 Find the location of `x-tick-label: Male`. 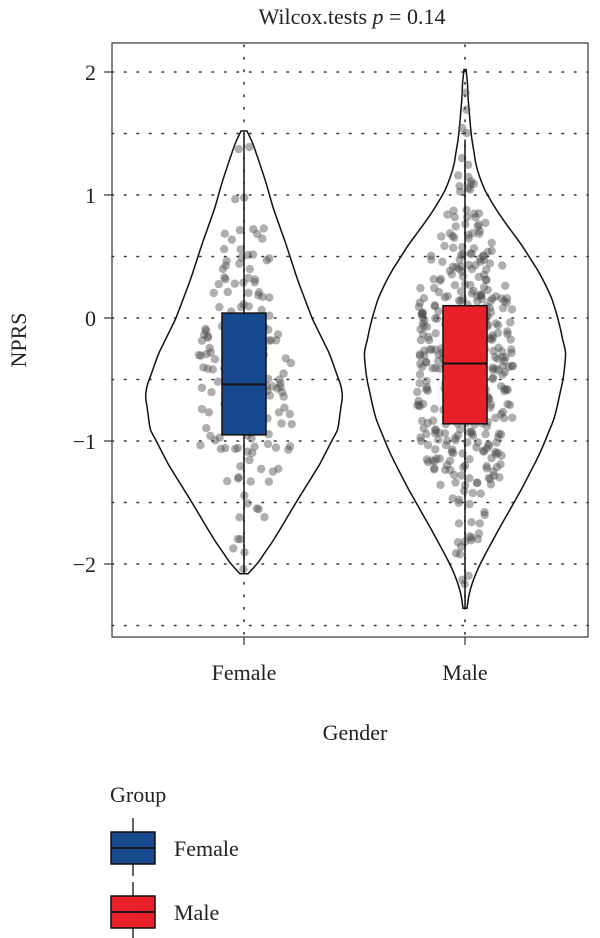

x-tick-label: Male is located at coordinates (464, 672).